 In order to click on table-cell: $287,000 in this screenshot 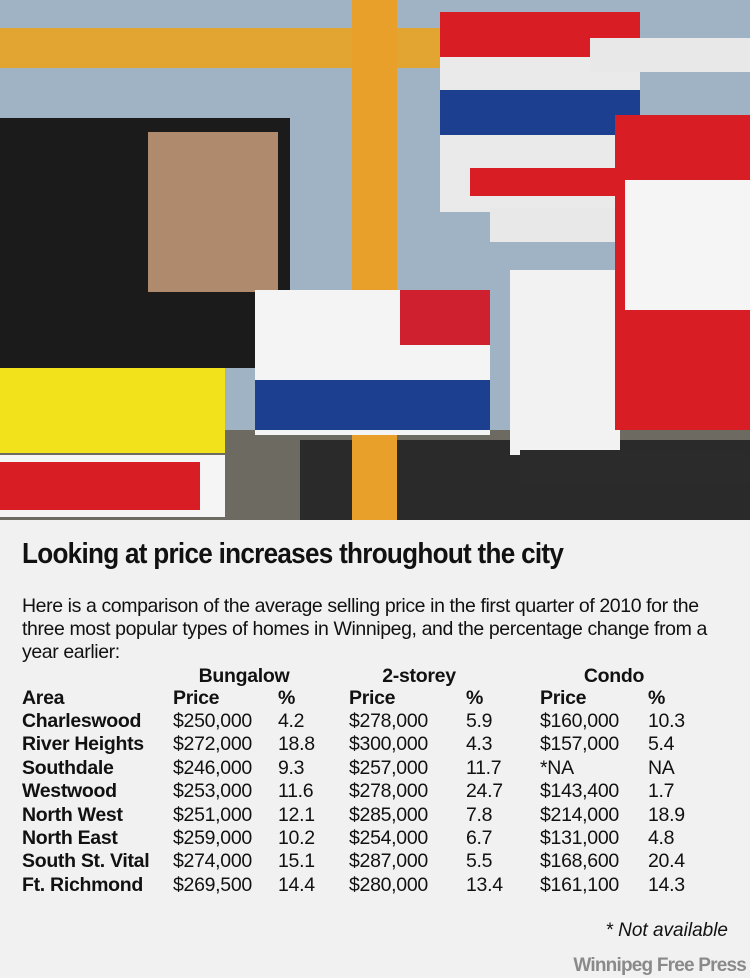, I will do `click(388, 861)`.